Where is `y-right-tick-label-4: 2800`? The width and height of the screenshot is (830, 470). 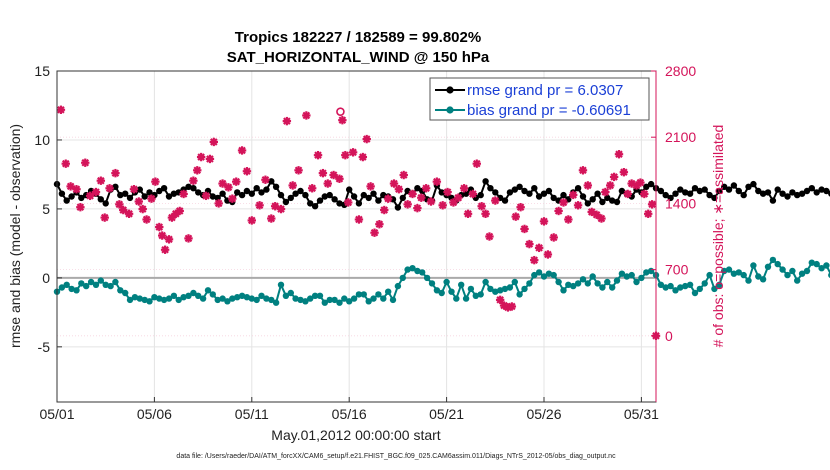
y-right-tick-label-4: 2800 is located at coordinates (680, 71).